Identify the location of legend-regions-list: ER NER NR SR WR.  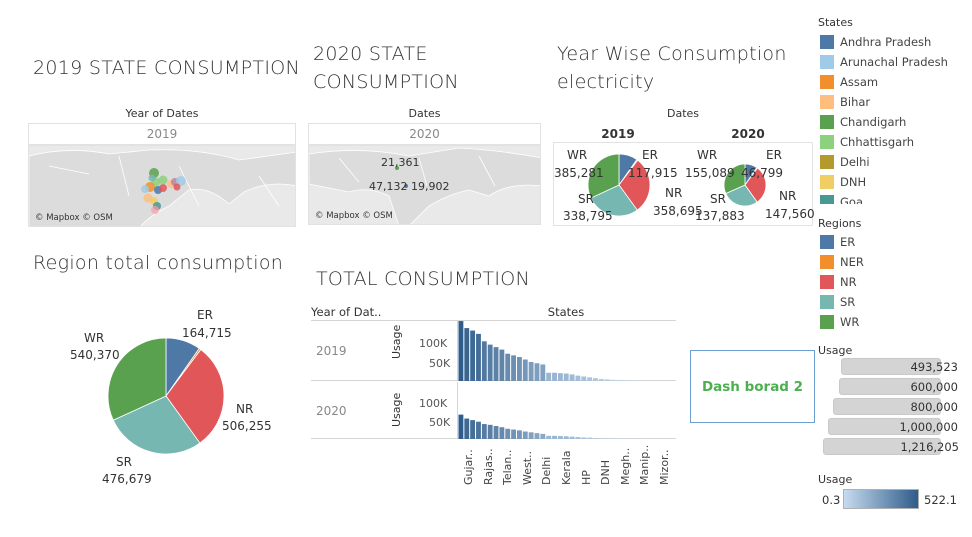
(894, 282).